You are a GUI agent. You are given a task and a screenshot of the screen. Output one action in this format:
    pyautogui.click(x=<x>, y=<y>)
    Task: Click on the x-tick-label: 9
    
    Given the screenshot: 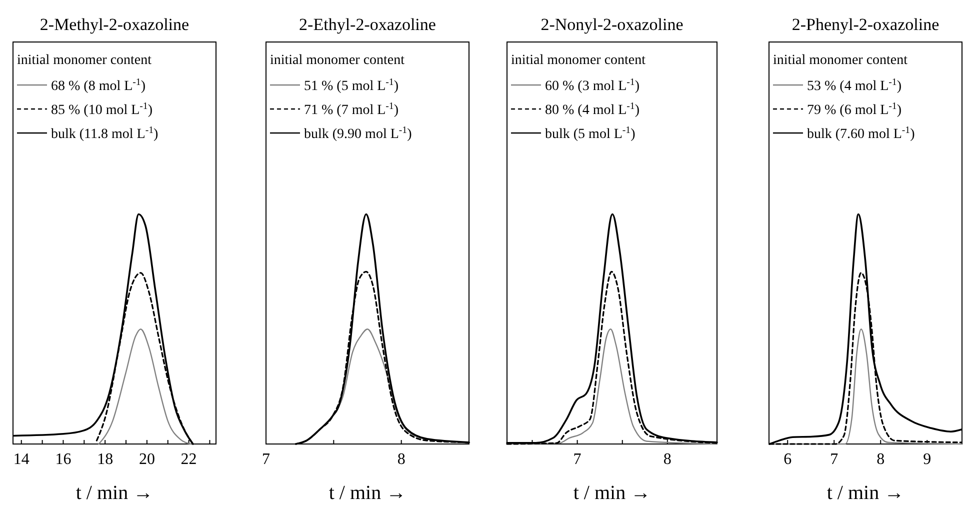 What is the action you would take?
    pyautogui.click(x=927, y=459)
    